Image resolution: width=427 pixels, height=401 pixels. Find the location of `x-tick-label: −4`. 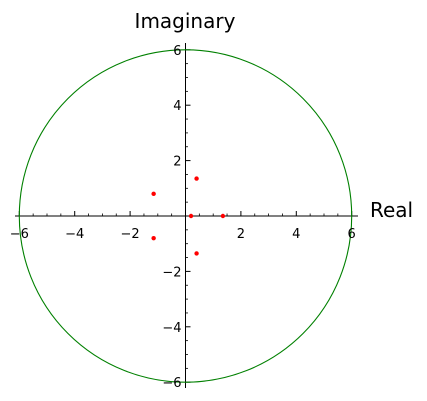

x-tick-label: −4 is located at coordinates (74, 234).